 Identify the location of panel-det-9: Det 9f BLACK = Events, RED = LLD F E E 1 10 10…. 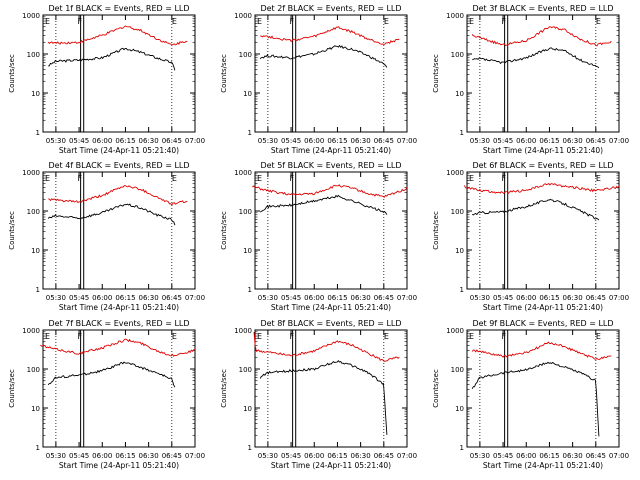
(530, 394).